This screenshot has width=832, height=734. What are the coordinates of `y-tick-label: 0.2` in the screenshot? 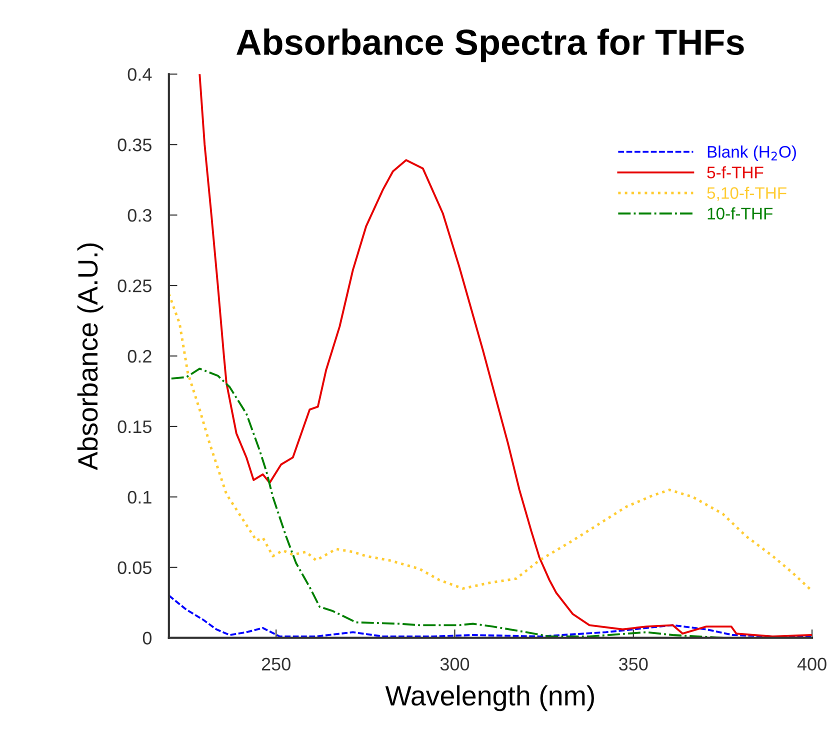 It's located at (140, 356).